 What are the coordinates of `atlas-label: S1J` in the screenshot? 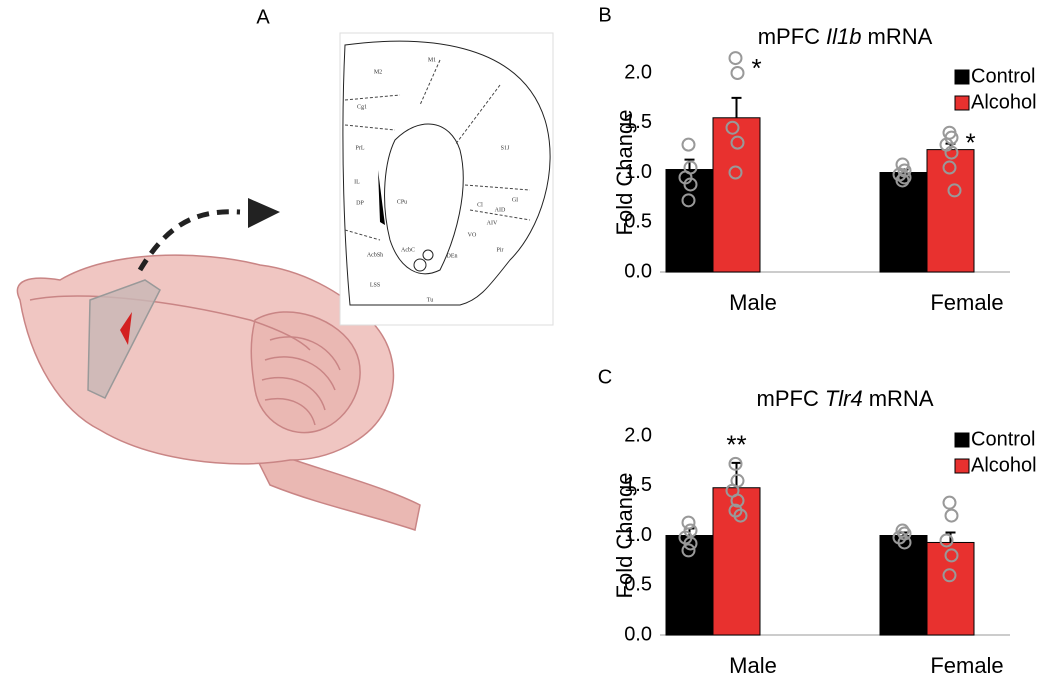 It's located at (505, 148).